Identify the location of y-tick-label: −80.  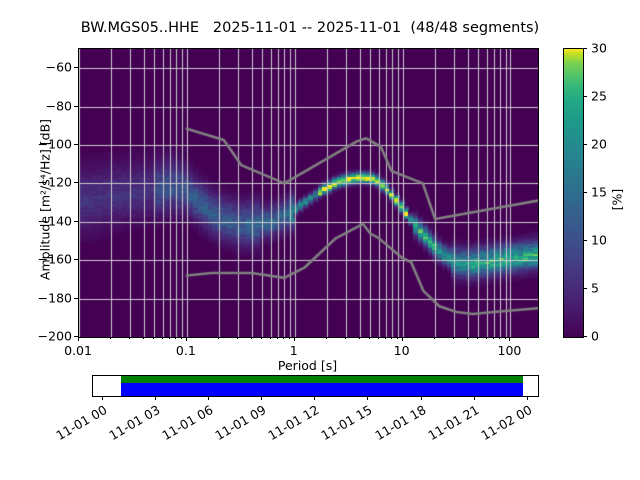
(58, 106).